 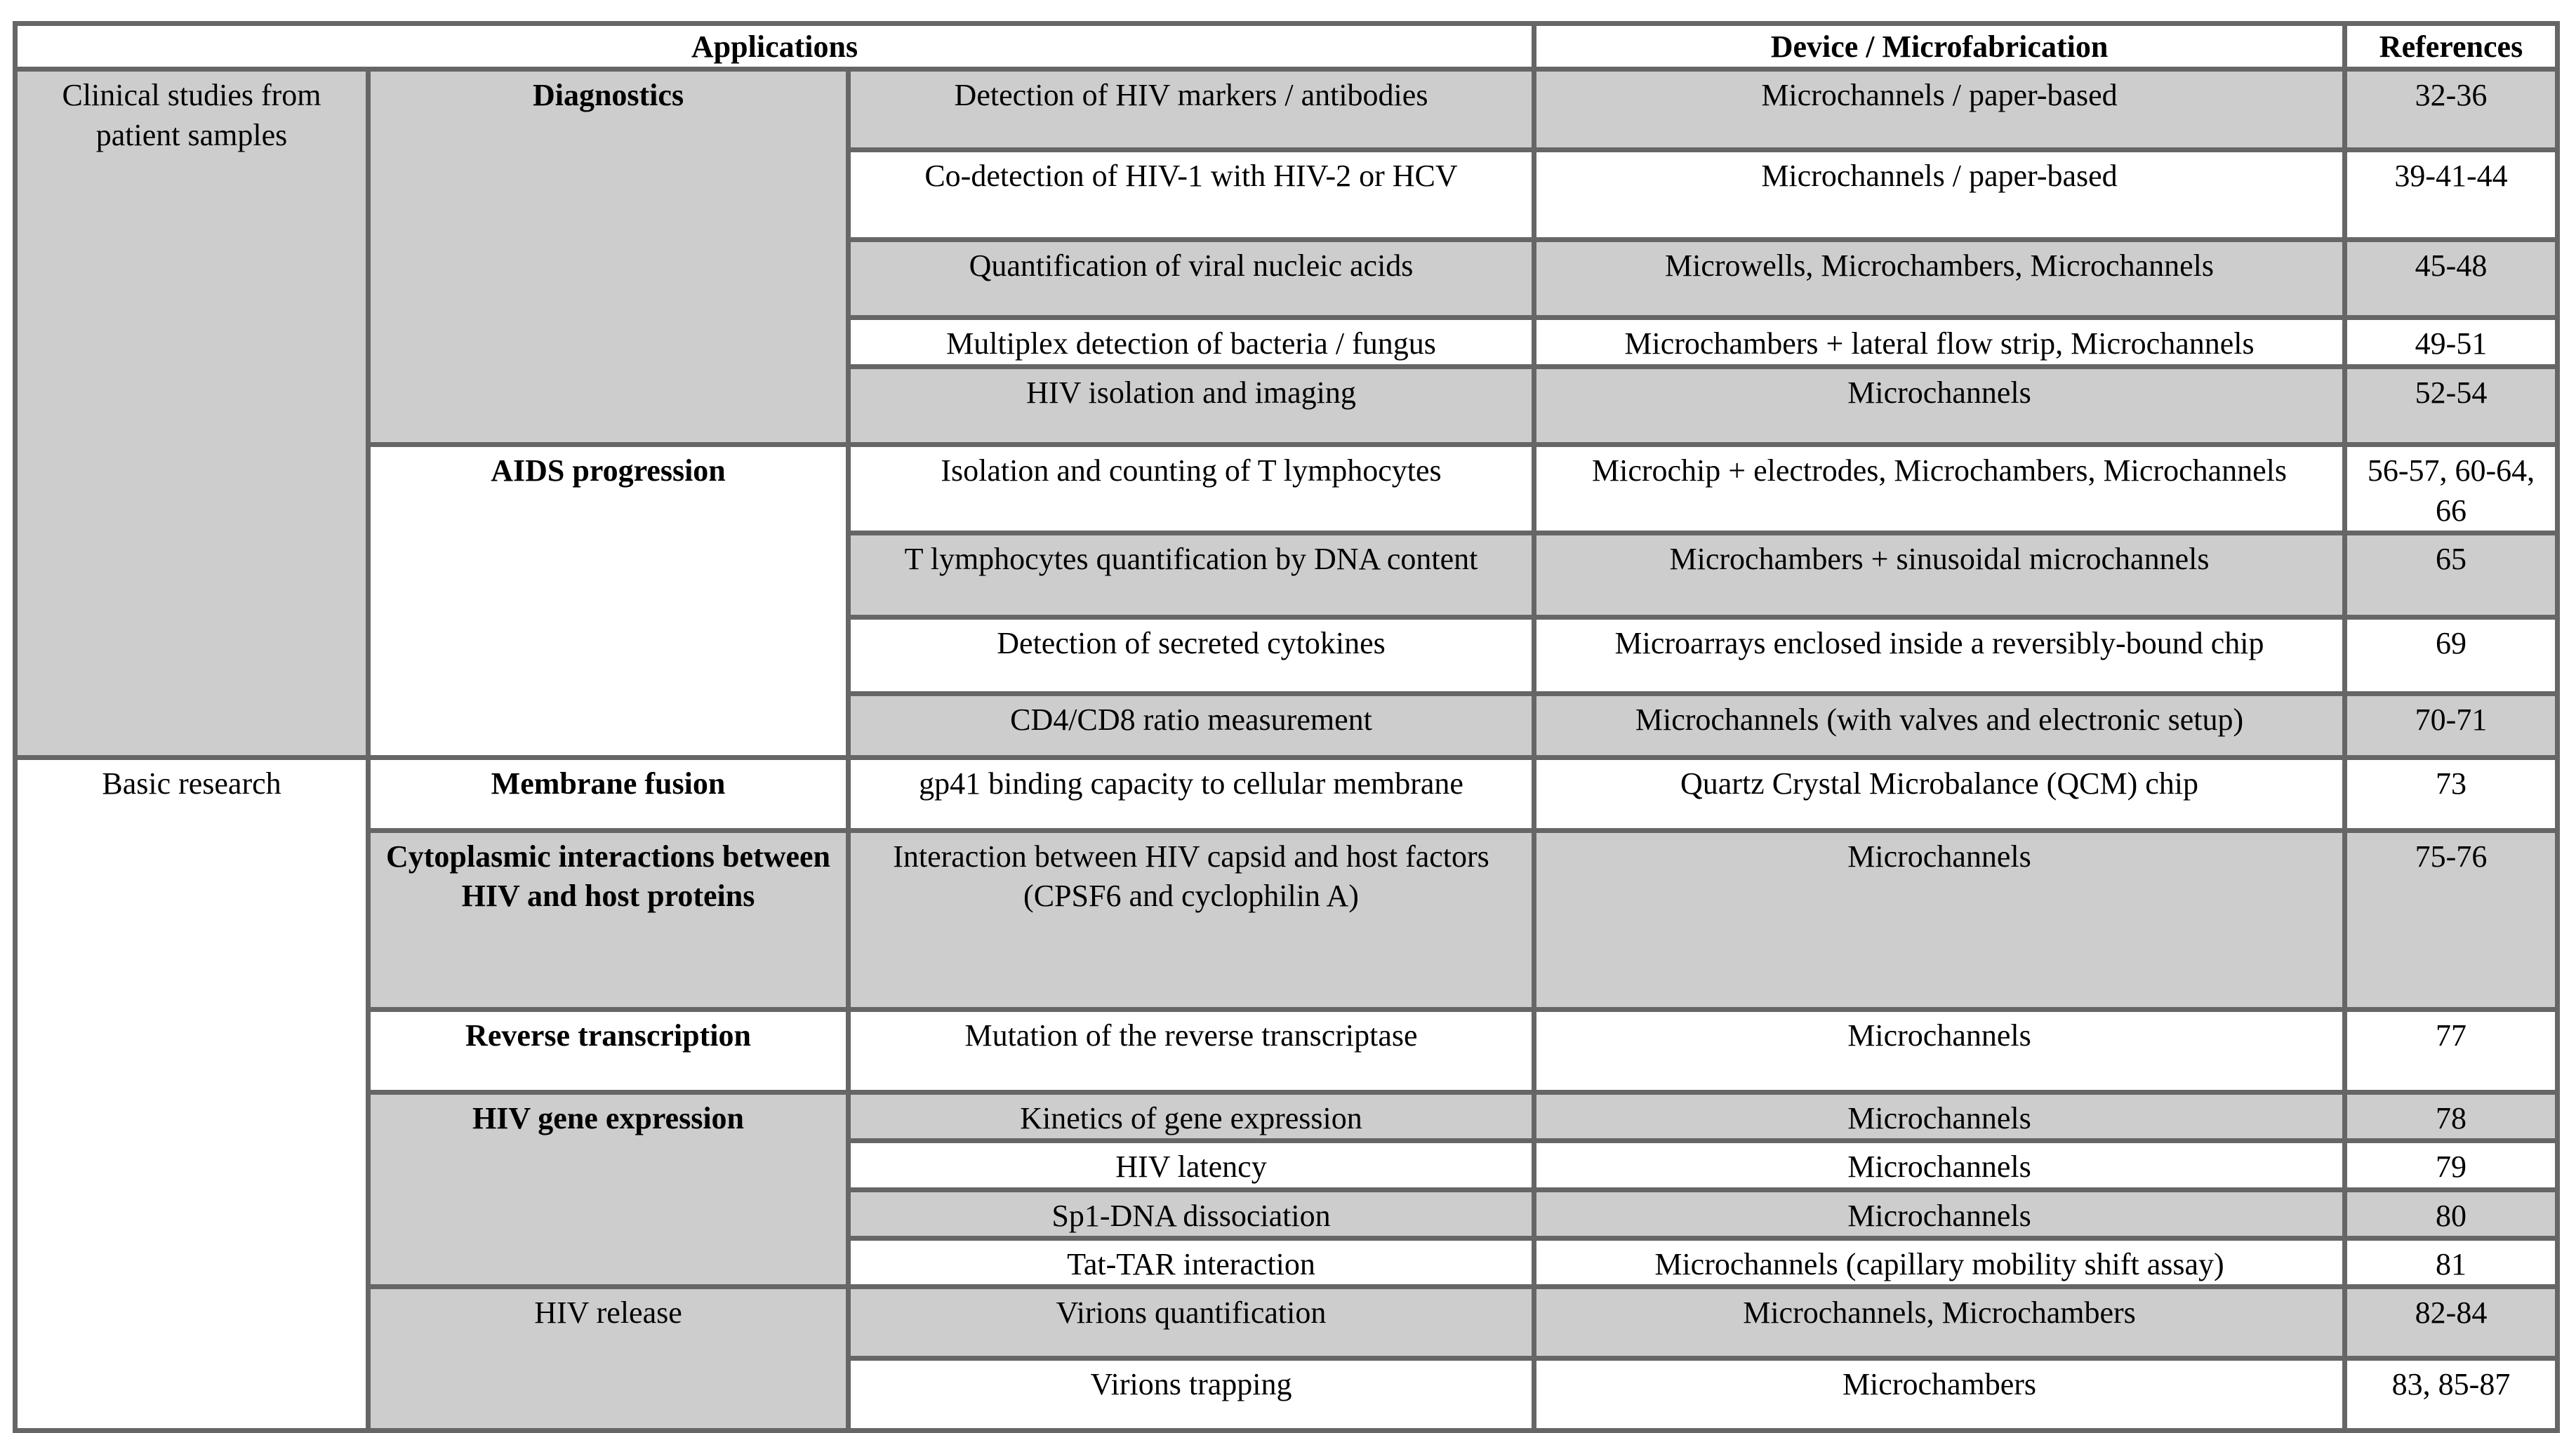 What do you see at coordinates (1191, 1050) in the screenshot?
I see `application-cell: Mutation of the reverse transcriptase` at bounding box center [1191, 1050].